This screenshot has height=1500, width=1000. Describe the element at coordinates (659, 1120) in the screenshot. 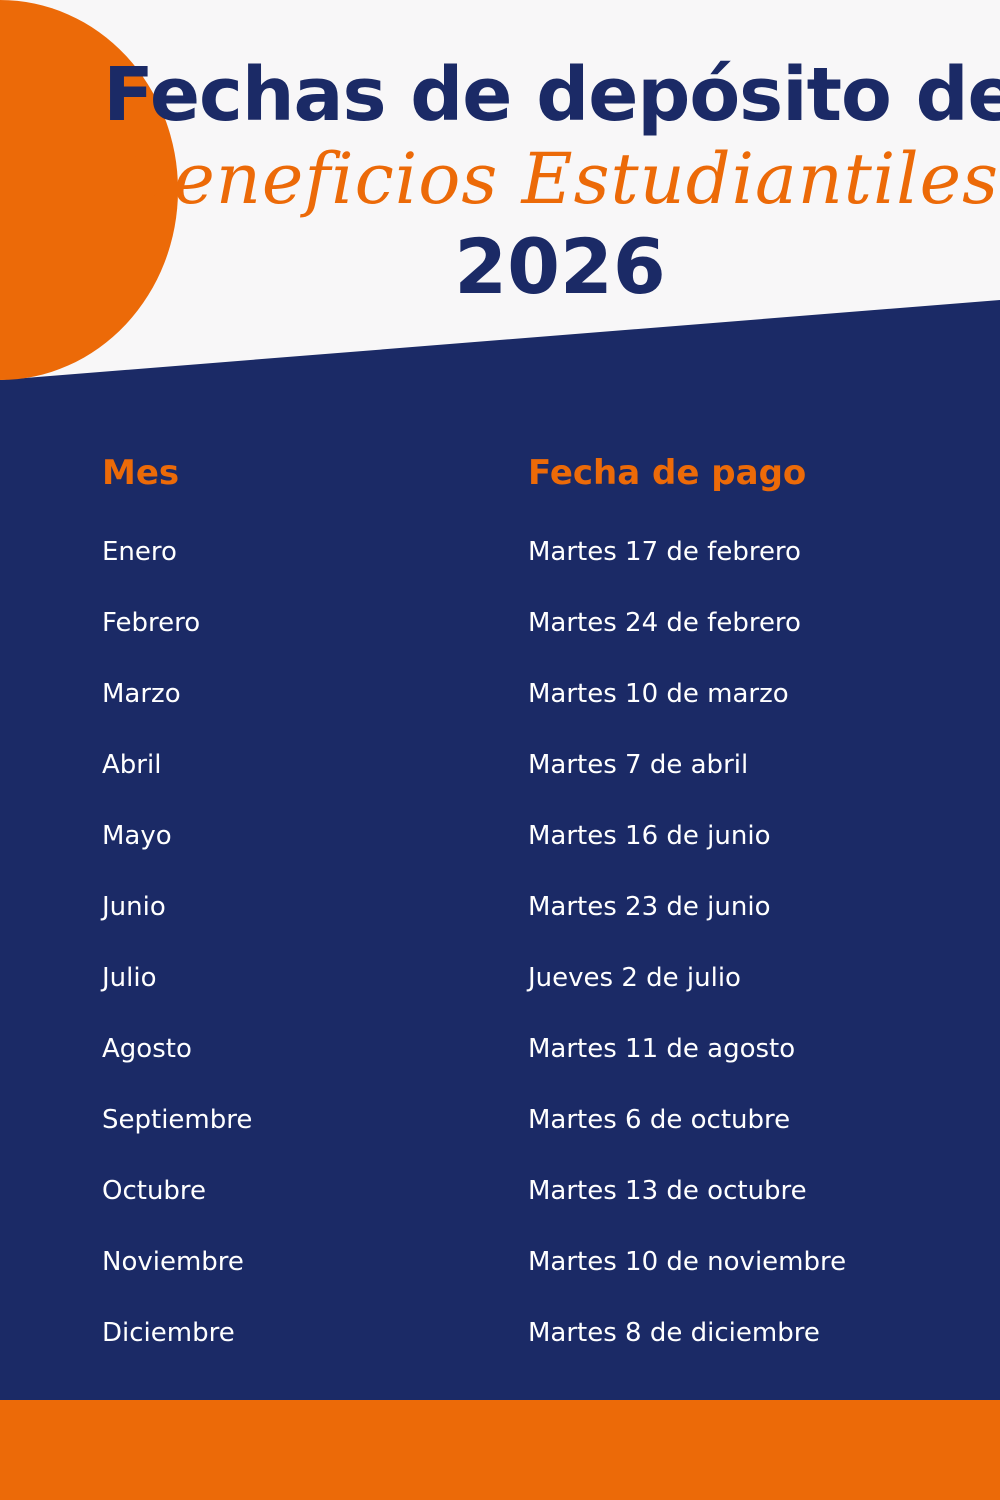

I see `payment-date-cell: Martes 6 de octubre` at that location.